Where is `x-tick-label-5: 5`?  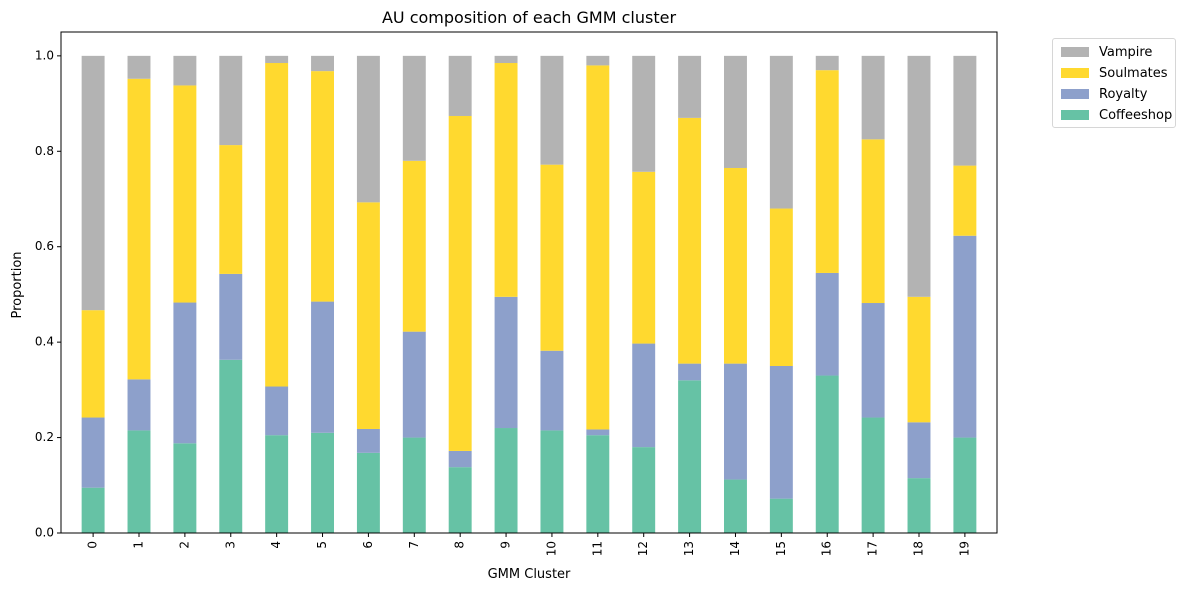 x-tick-label-5: 5 is located at coordinates (322, 545).